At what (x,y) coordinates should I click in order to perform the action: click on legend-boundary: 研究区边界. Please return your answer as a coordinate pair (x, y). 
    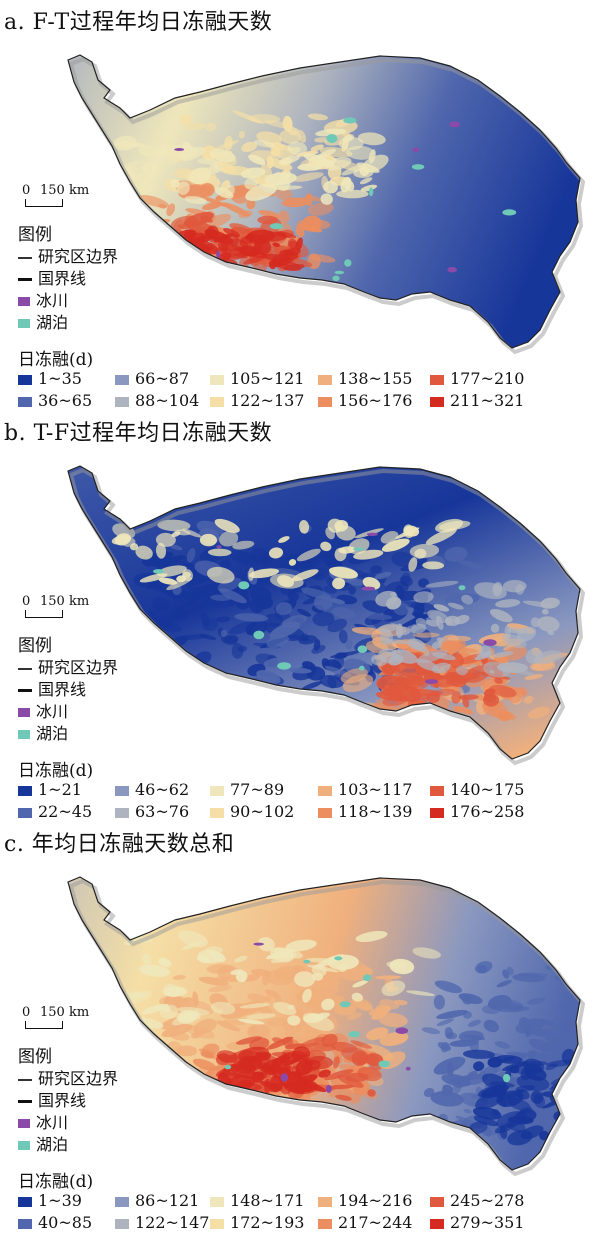
    Looking at the image, I should click on (68, 1079).